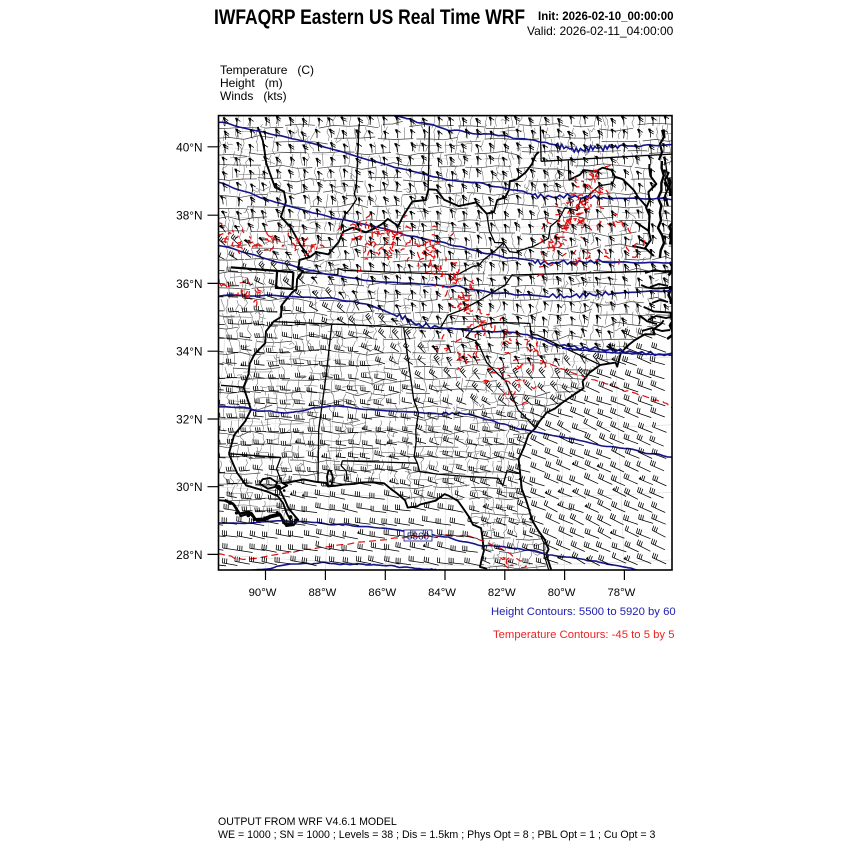 The width and height of the screenshot is (850, 850). I want to click on svg-text: 32°N, so click(189, 420).